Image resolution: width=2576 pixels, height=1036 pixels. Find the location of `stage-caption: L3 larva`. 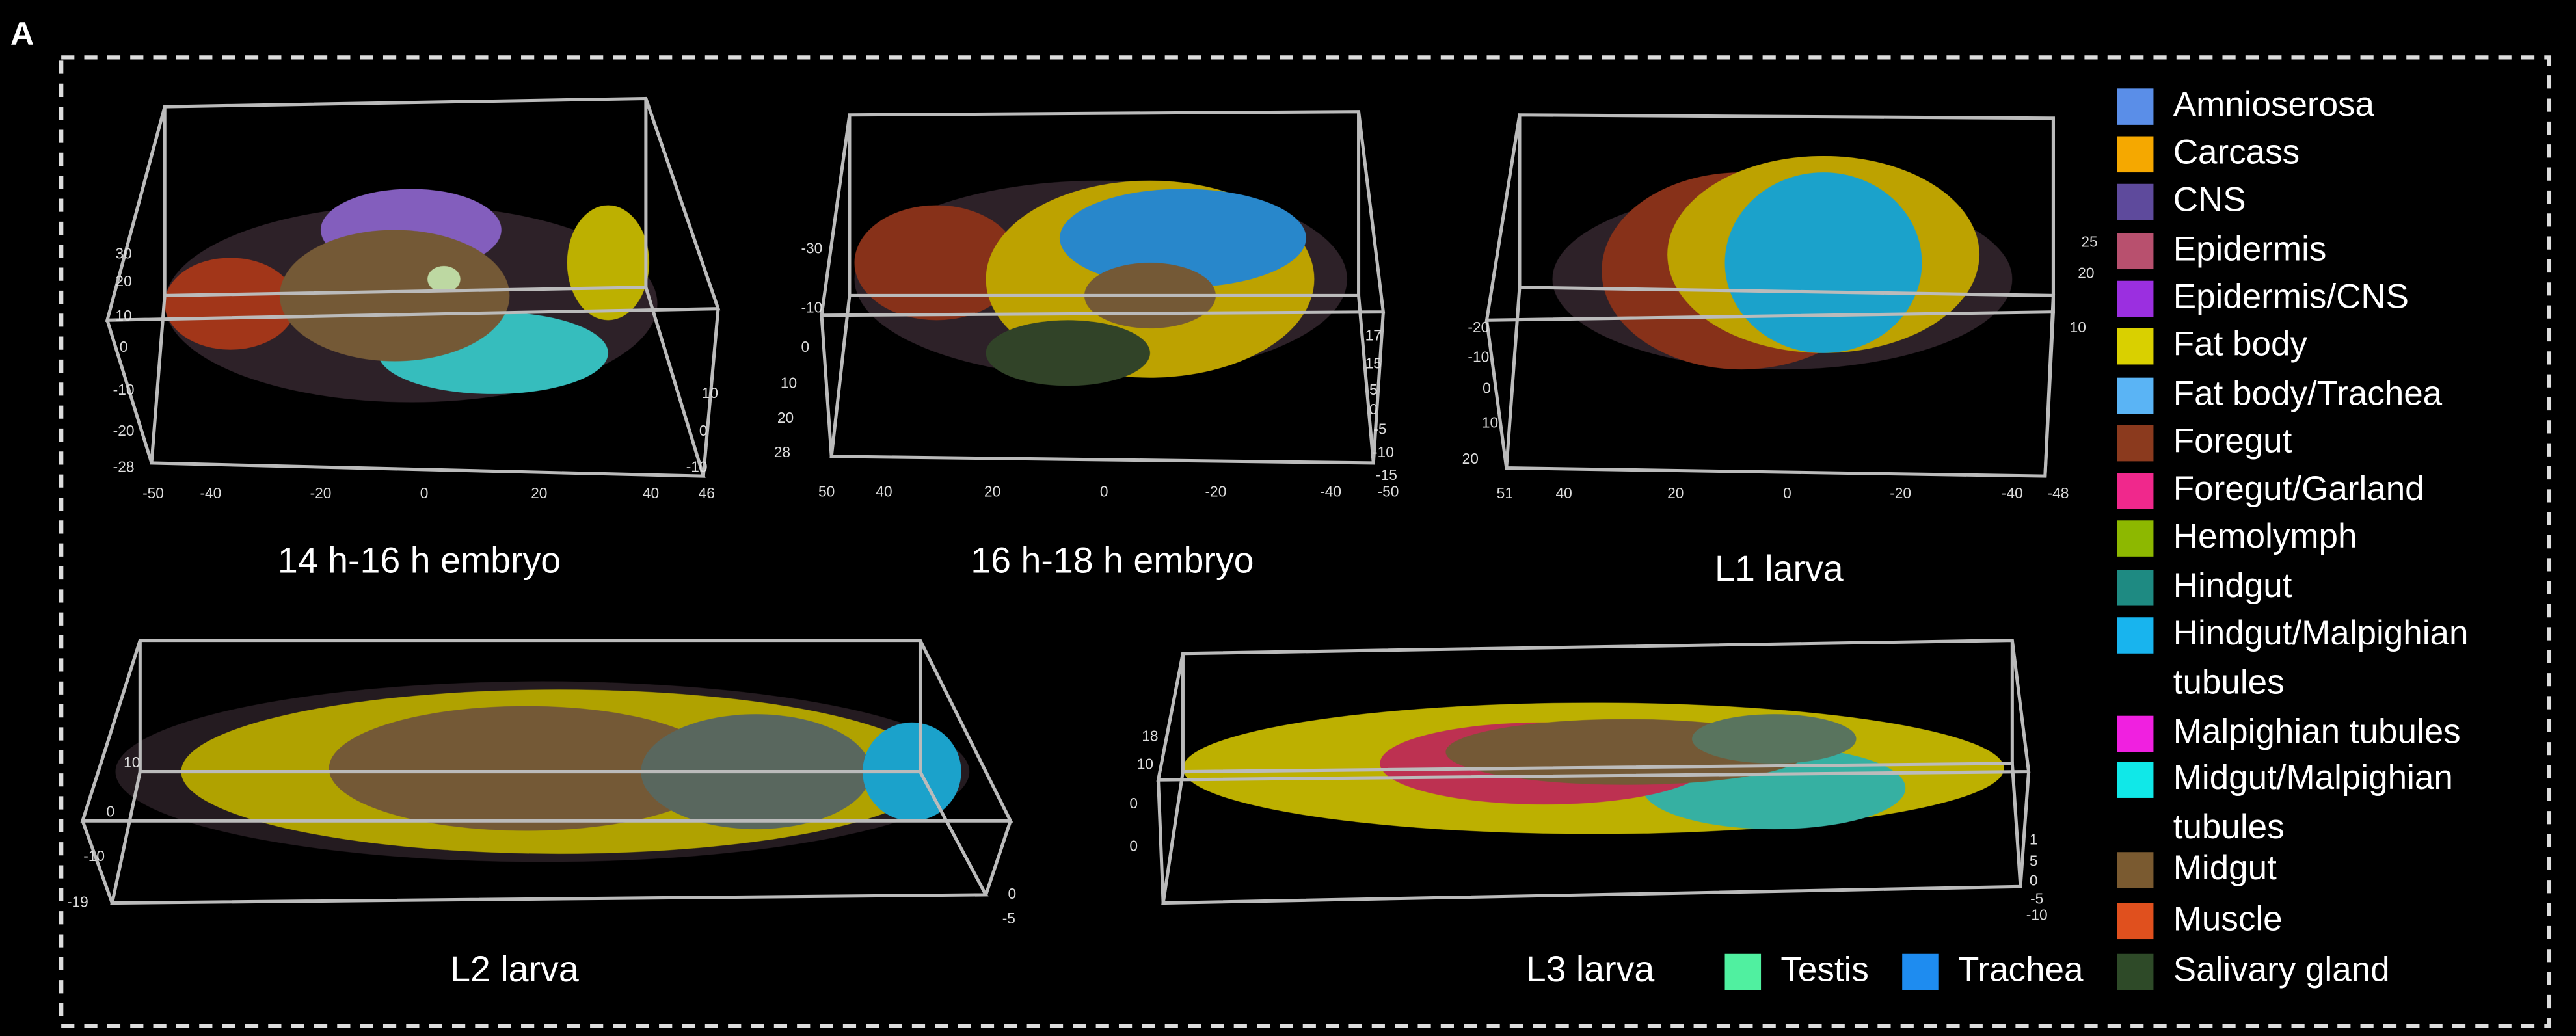

stage-caption: L3 larva is located at coordinates (1590, 969).